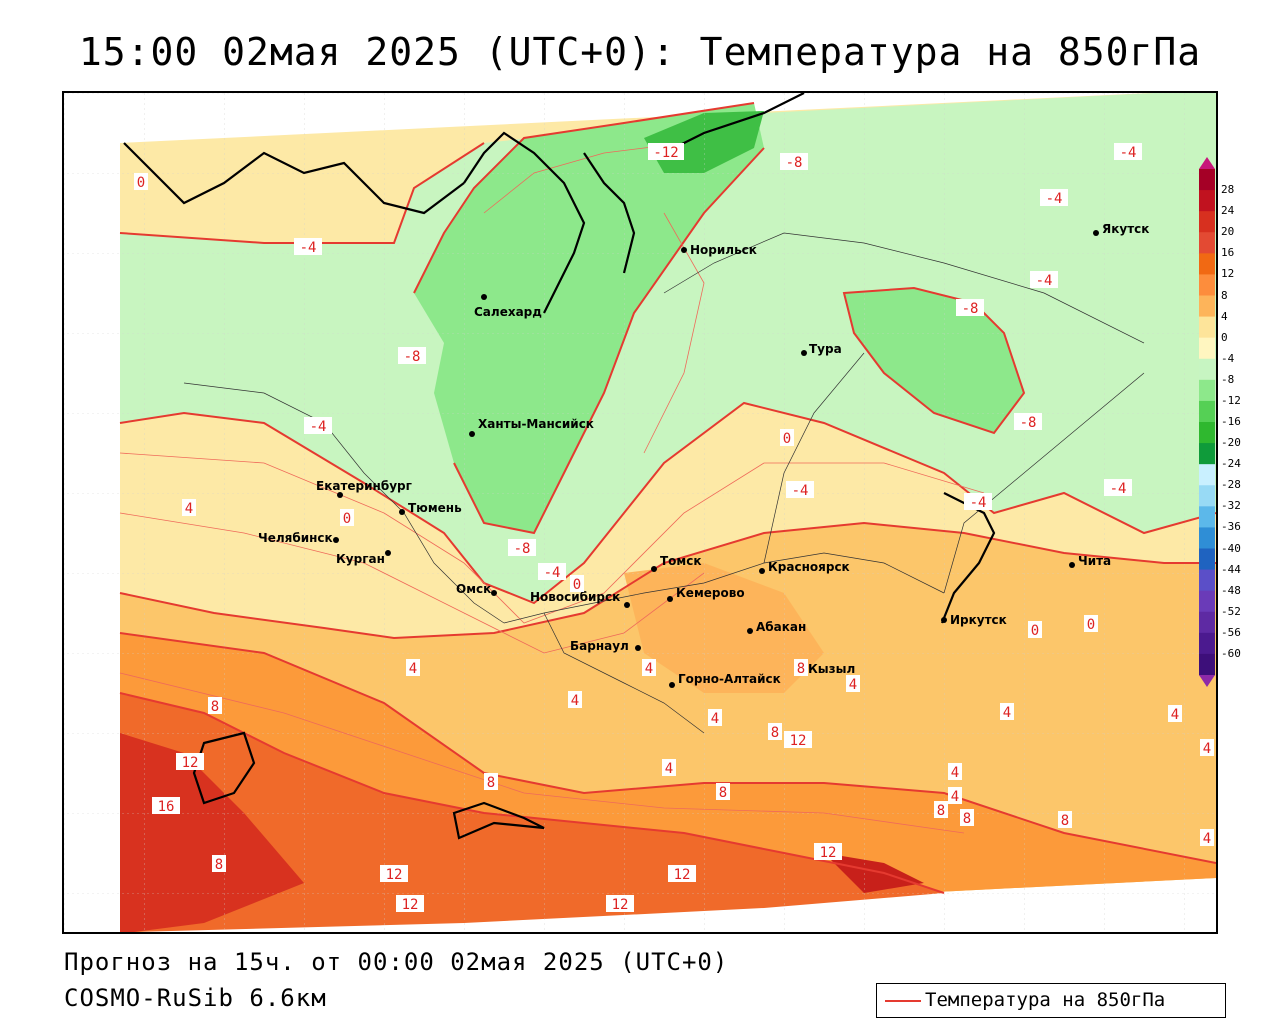  Describe the element at coordinates (1231, 506) in the screenshot. I see `scale-tick-label: -32` at that location.